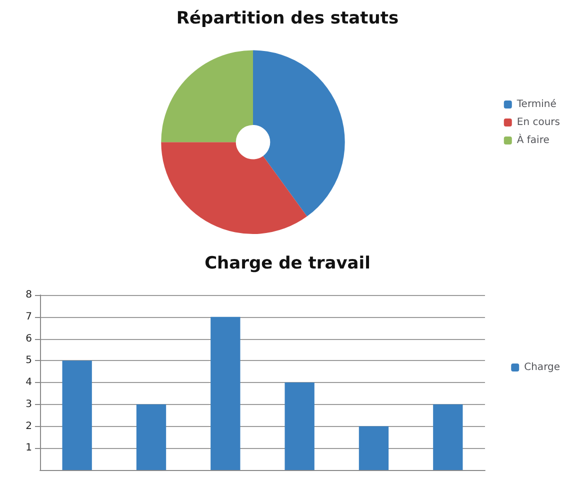 The width and height of the screenshot is (575, 490). I want to click on legend-label: En cours, so click(538, 122).